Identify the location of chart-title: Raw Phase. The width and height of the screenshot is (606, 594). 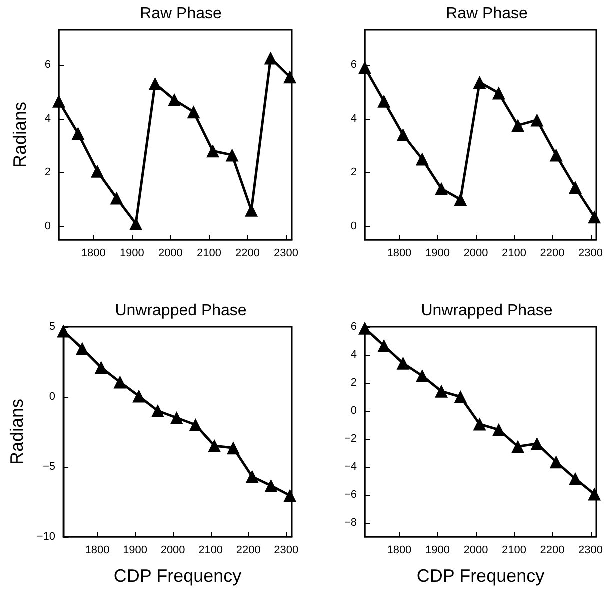
(181, 14).